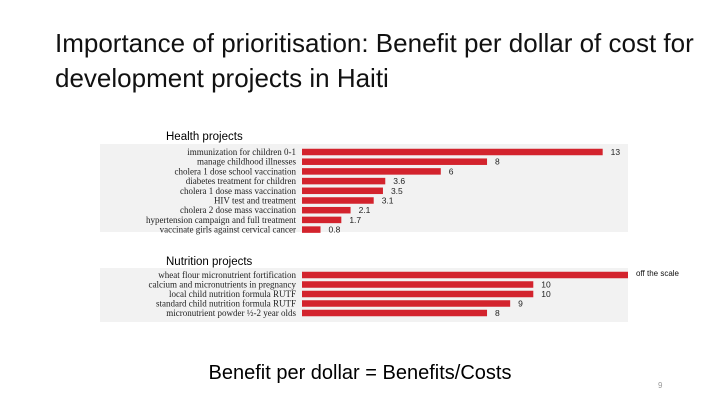  Describe the element at coordinates (204, 137) in the screenshot. I see `health-projects-title: Health projects` at that location.